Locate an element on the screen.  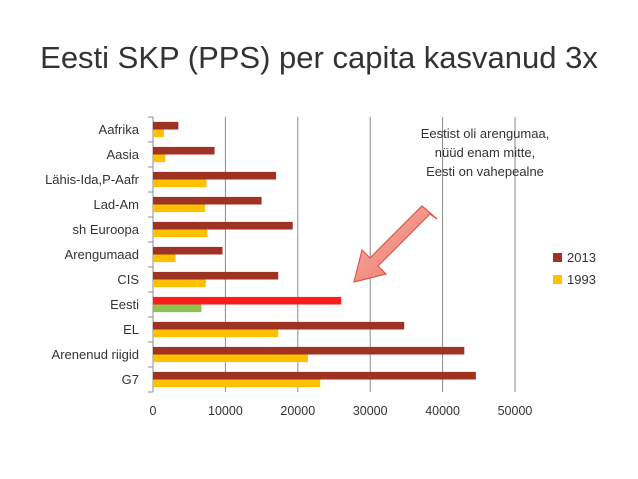
category-label: Lähis-Ida,P-Aafr is located at coordinates (92, 179).